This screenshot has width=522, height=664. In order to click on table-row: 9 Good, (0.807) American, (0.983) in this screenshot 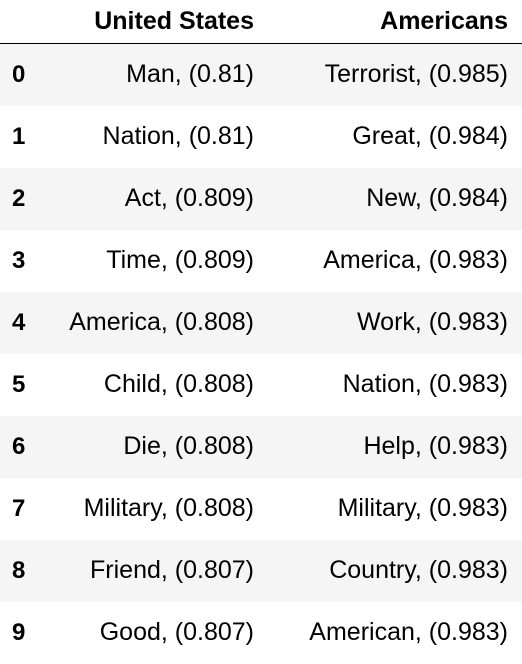, I will do `click(261, 632)`.